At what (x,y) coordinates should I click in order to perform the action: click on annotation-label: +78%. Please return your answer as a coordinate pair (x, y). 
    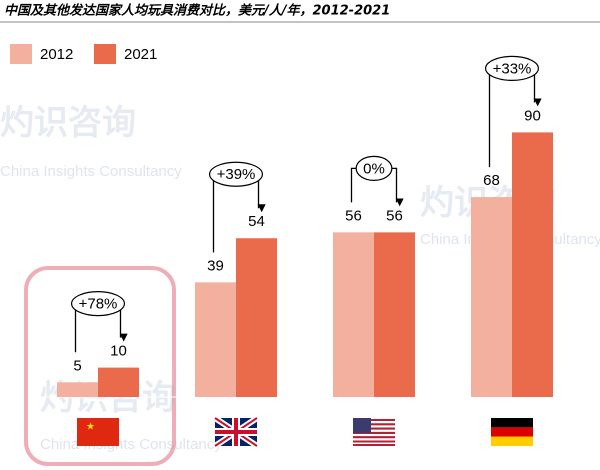
    Looking at the image, I should click on (98, 304).